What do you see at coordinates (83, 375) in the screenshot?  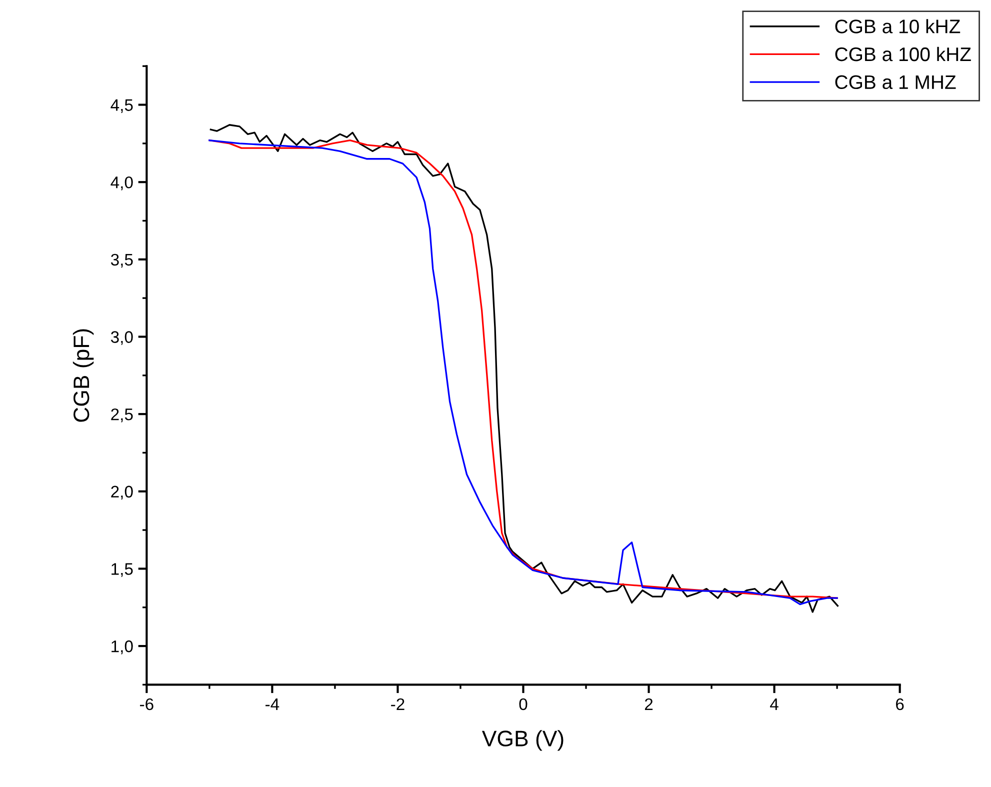 I see `y-axis-title: CGB (pF)` at bounding box center [83, 375].